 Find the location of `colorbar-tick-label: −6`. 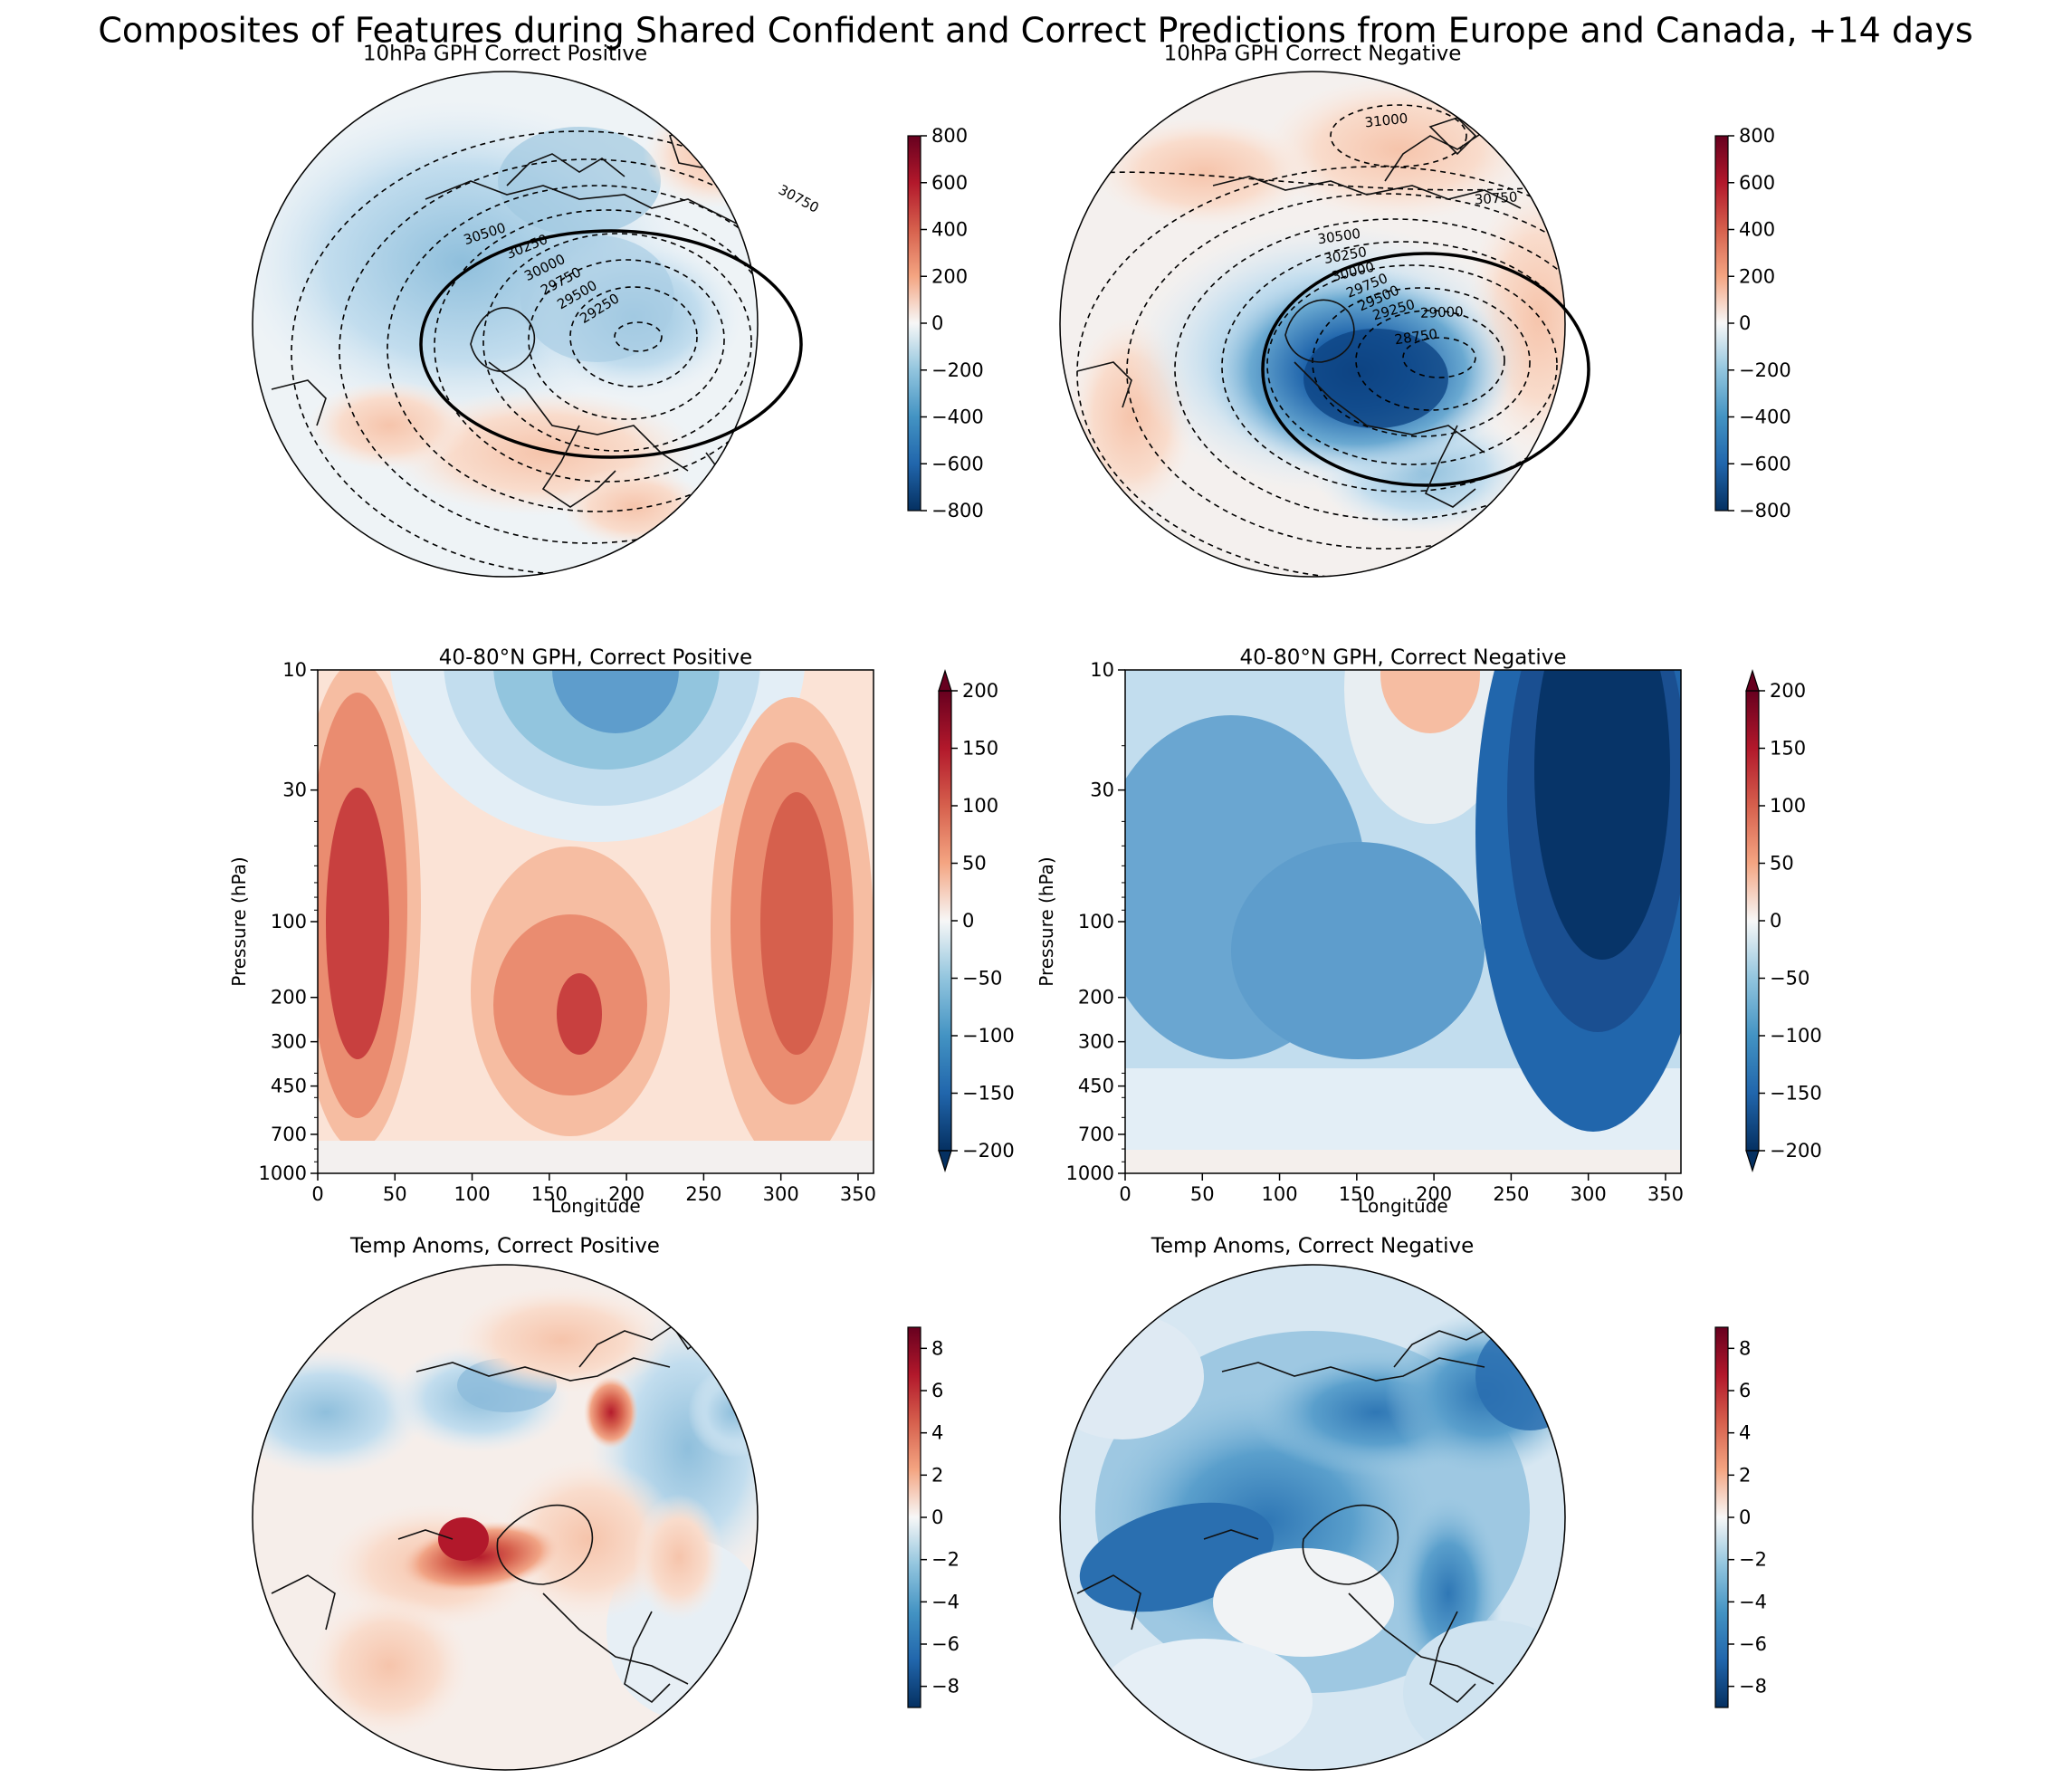

colorbar-tick-label: −6 is located at coordinates (1753, 1644).